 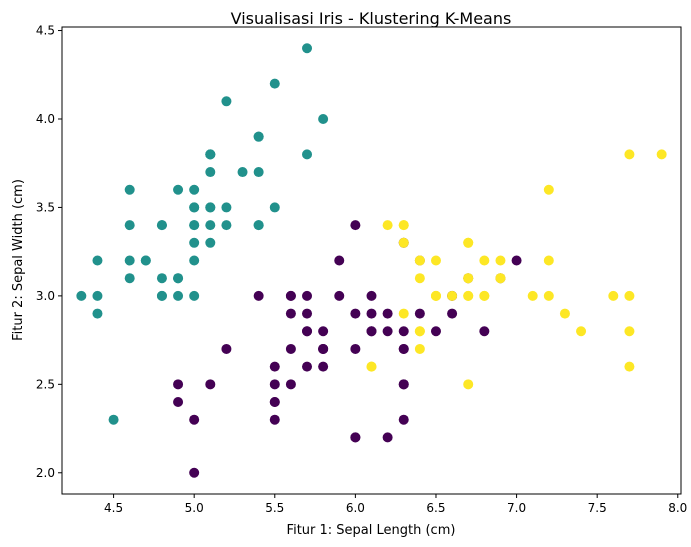 I want to click on y-tick-label: 3.0, so click(x=45, y=296).